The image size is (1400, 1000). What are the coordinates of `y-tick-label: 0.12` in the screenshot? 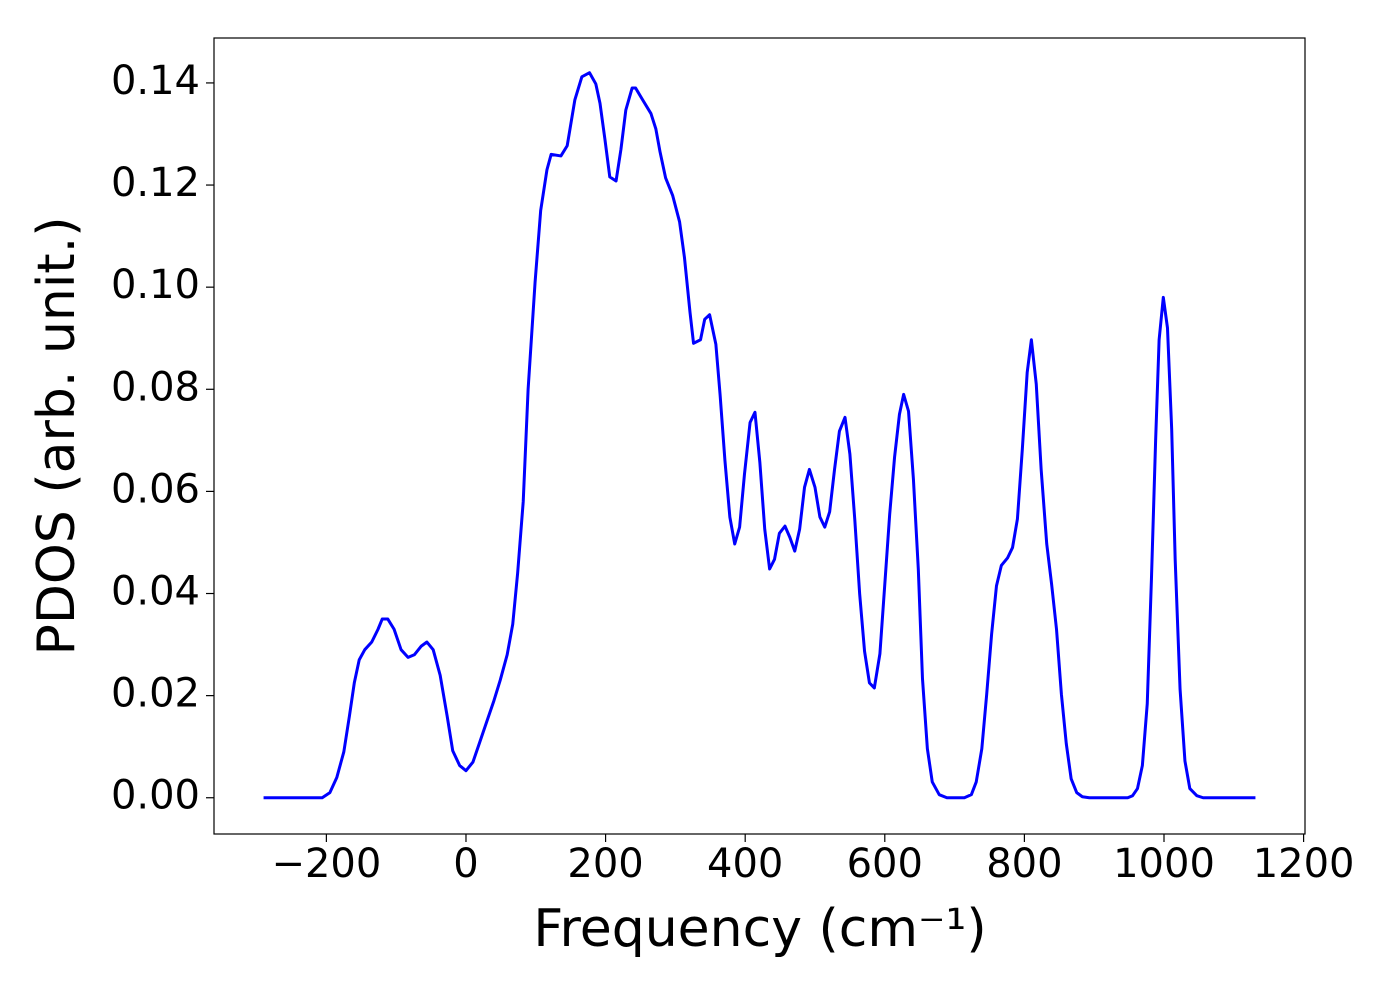 It's located at (155, 183).